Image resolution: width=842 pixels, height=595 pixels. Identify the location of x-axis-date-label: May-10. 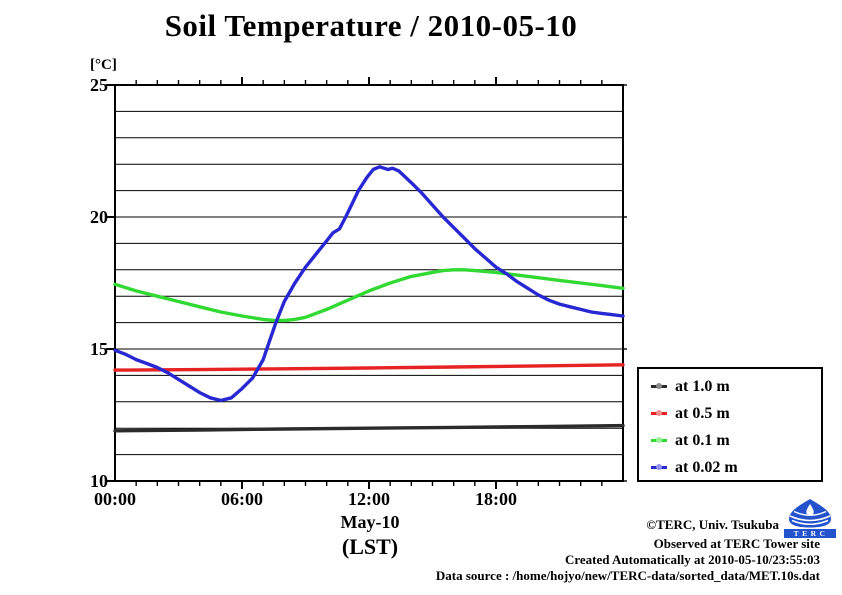
(370, 522).